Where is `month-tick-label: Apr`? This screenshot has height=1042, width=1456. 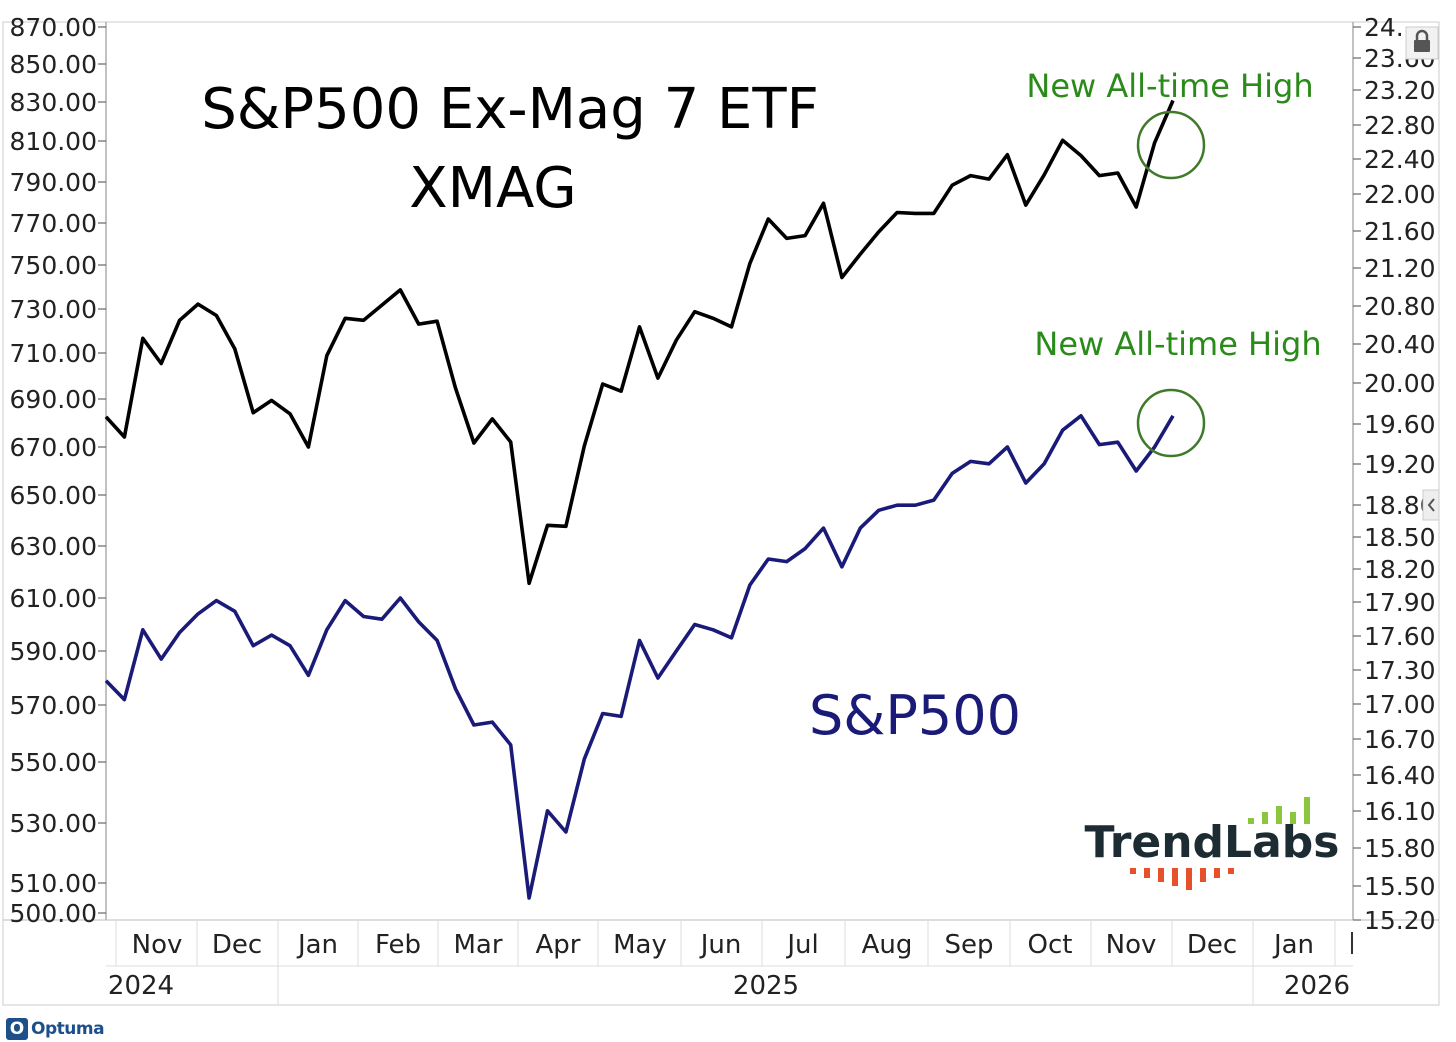
month-tick-label: Apr is located at coordinates (558, 945).